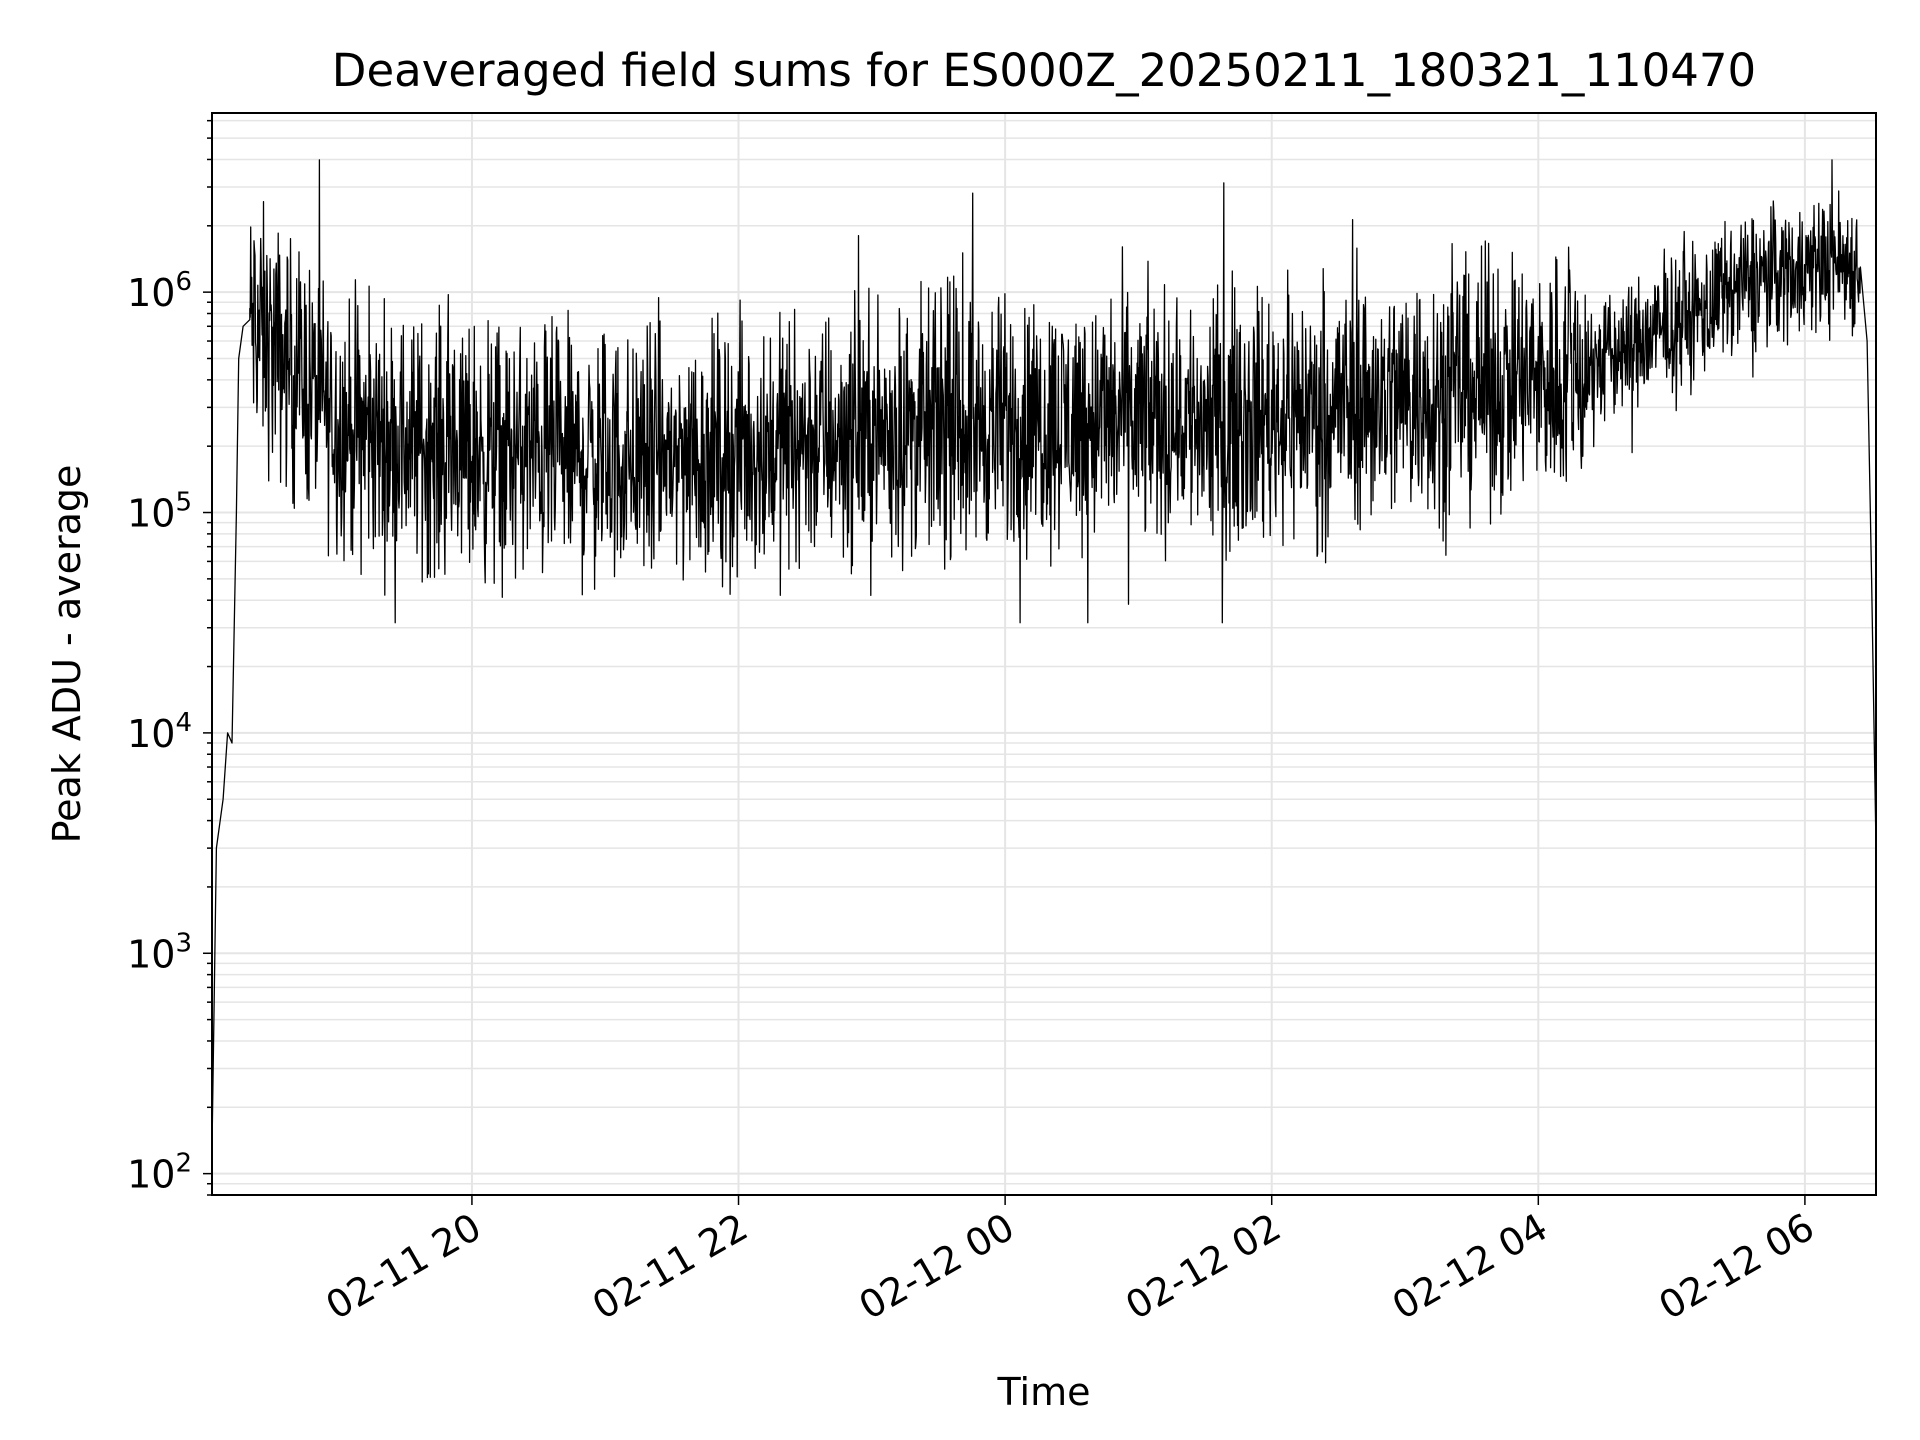 This screenshot has width=1920, height=1440. I want to click on y-tick-label: 104, so click(159, 732).